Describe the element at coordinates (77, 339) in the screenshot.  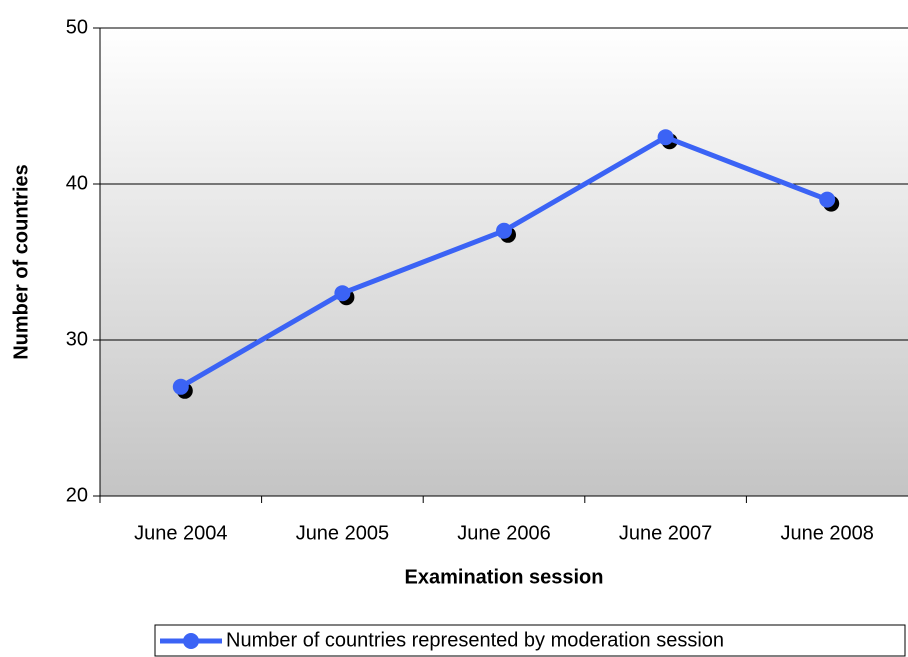
I see `y-tick-label: 30` at that location.